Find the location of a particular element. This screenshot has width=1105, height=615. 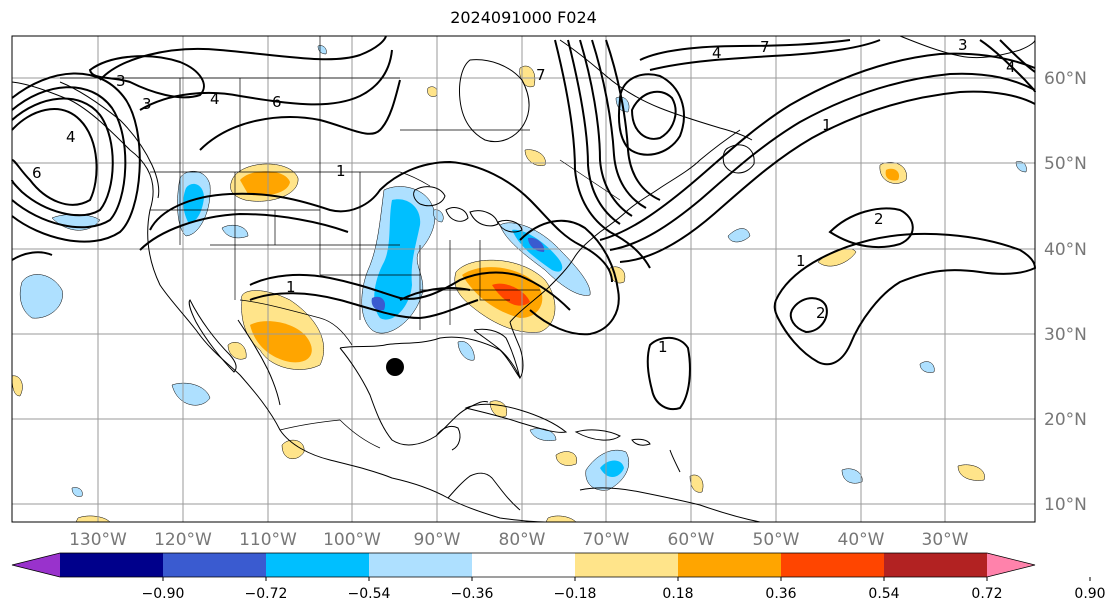

lon-label: 100°W is located at coordinates (352, 540).